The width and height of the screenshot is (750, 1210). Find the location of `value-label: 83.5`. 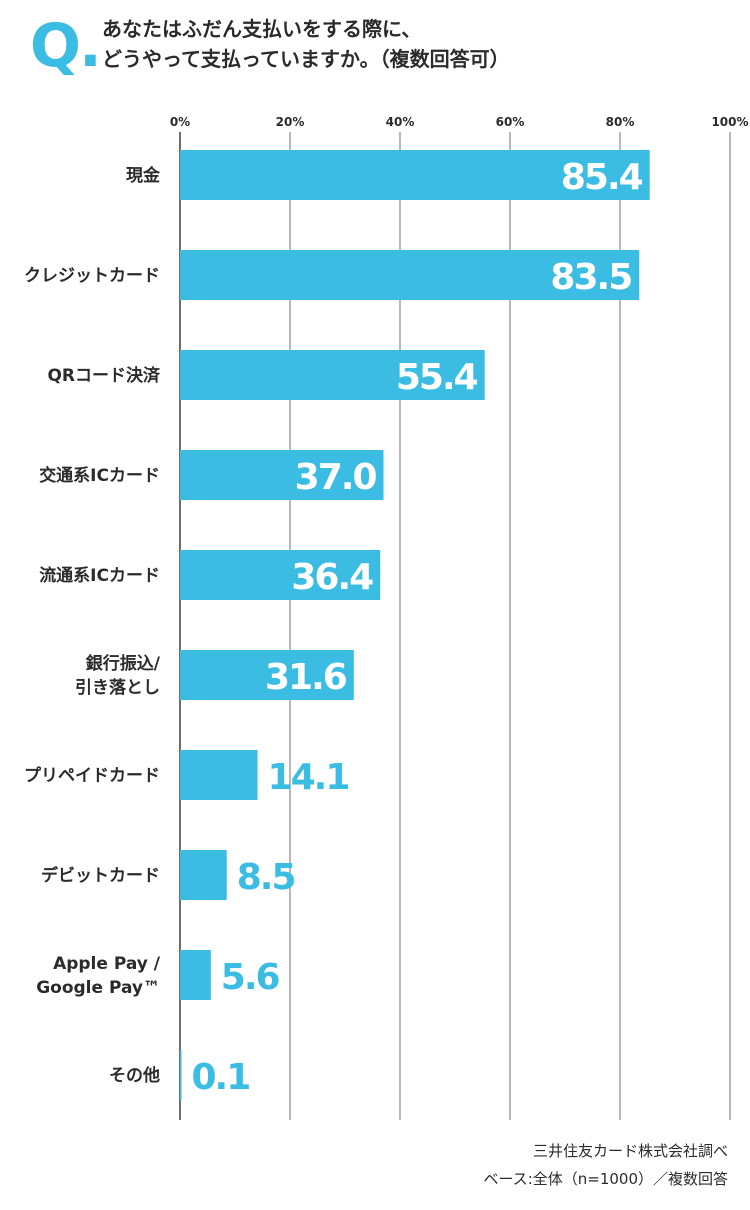

value-label: 83.5 is located at coordinates (590, 277).